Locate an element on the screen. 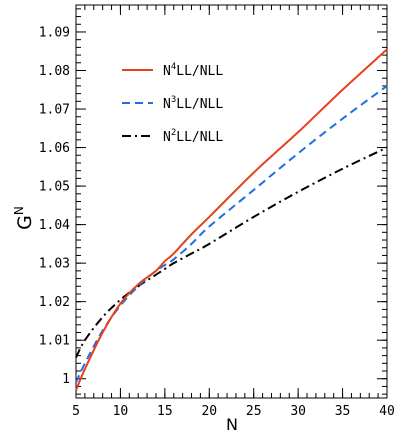 The width and height of the screenshot is (409, 436). x-tick-label: 20 is located at coordinates (209, 411).